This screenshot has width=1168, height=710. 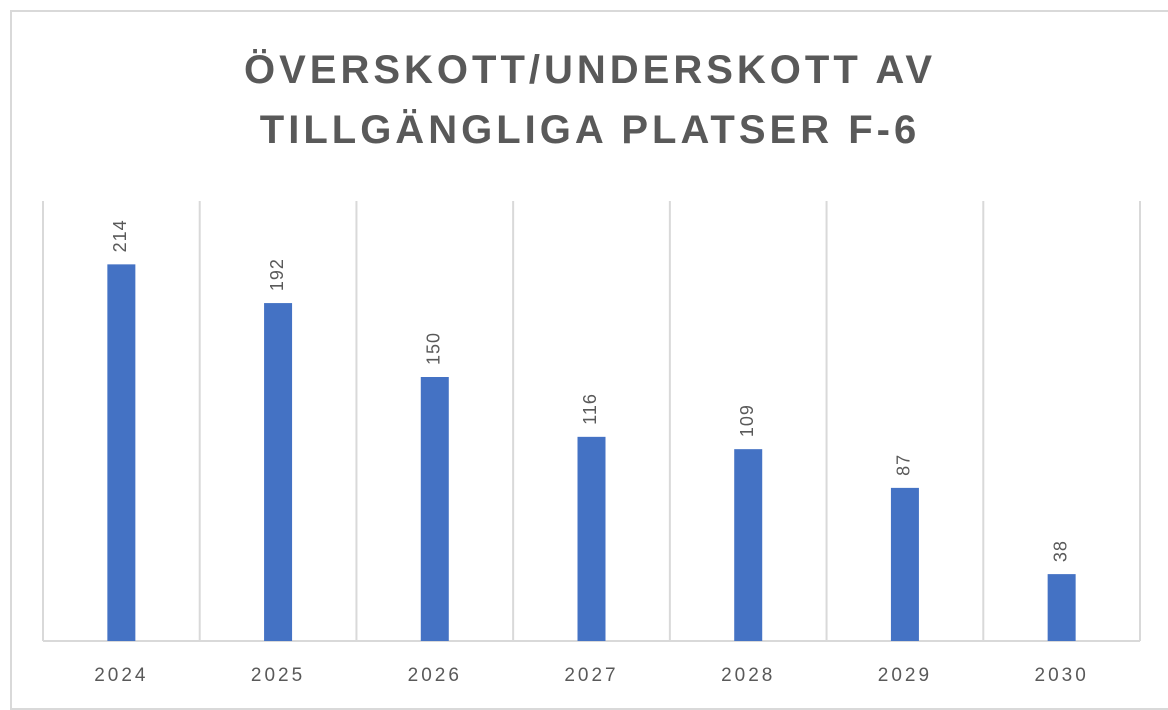 What do you see at coordinates (277, 274) in the screenshot?
I see `data-label: 192` at bounding box center [277, 274].